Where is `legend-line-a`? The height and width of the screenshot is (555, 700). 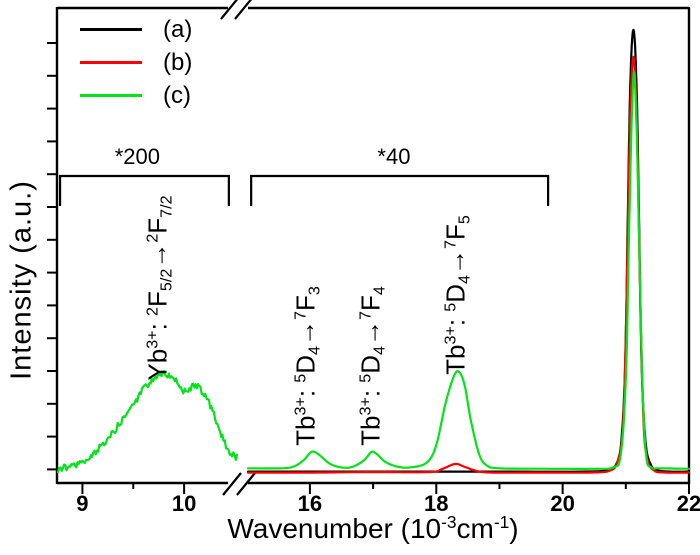
legend-line-a is located at coordinates (111, 29).